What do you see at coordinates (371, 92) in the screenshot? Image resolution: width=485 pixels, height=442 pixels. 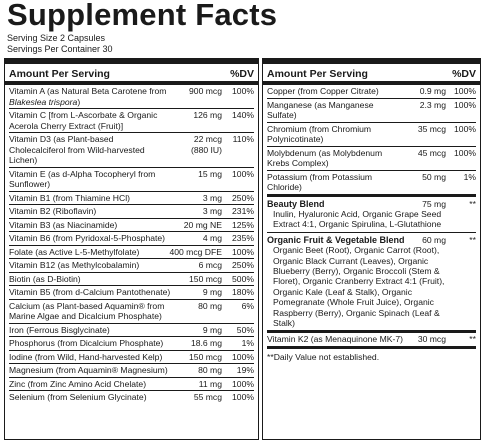 I see `nutrient-row: Copper (from Copper Citrate) 0.9 mg 100%` at bounding box center [371, 92].